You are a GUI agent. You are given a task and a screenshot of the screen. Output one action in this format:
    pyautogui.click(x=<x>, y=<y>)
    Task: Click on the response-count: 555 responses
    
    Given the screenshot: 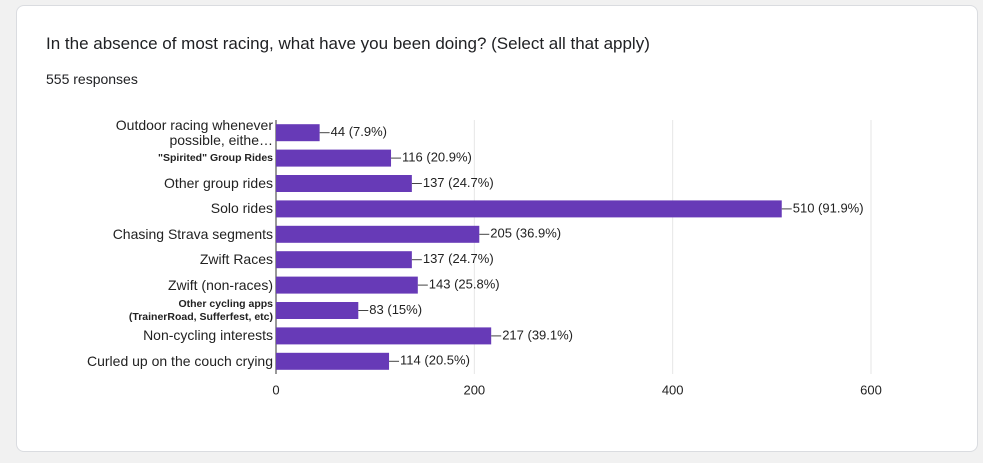 What is the action you would take?
    pyautogui.click(x=92, y=79)
    